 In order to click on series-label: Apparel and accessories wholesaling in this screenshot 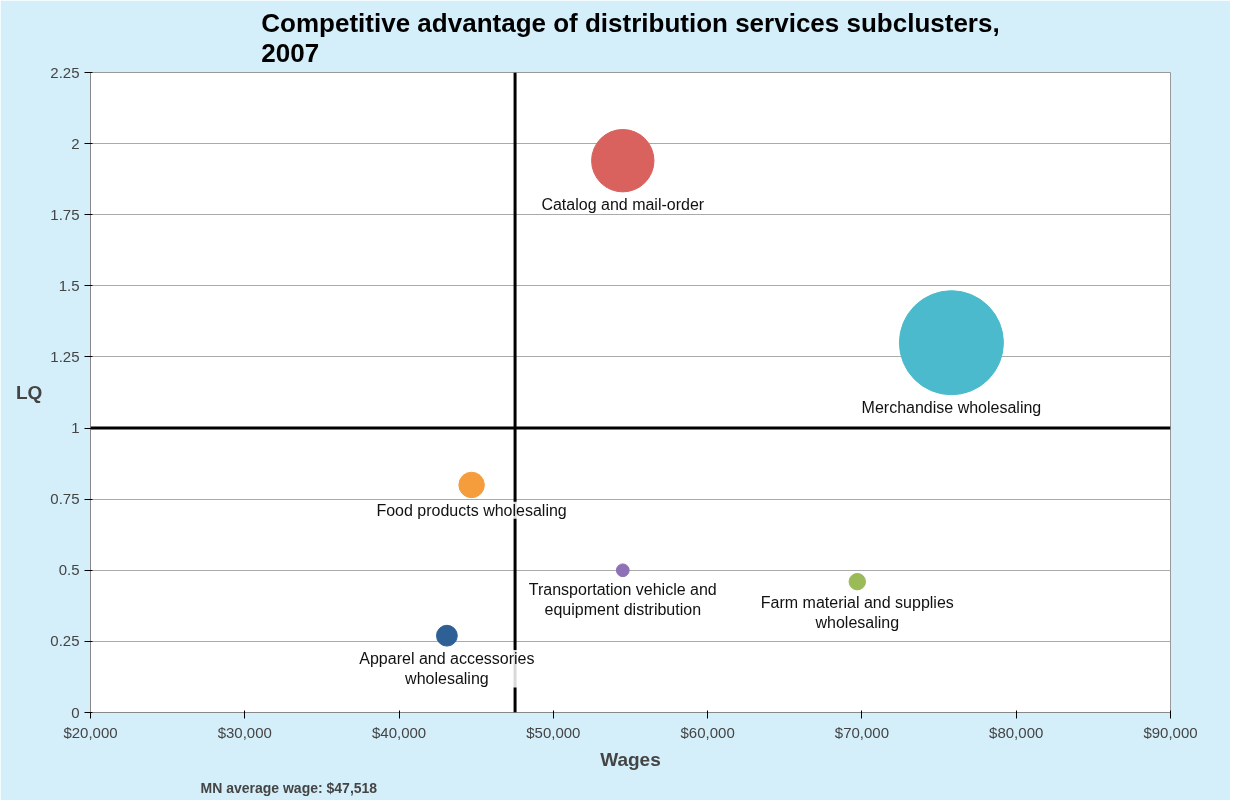, I will do `click(447, 669)`.